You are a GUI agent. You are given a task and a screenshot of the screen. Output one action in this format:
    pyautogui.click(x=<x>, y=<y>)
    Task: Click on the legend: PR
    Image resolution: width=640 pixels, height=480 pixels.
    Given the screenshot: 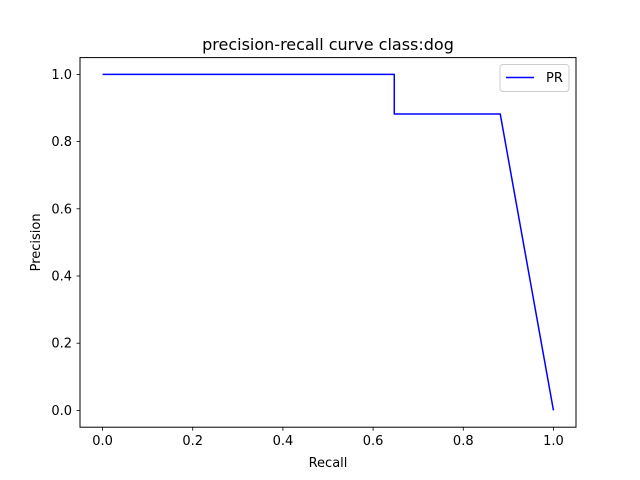 What is the action you would take?
    pyautogui.click(x=534, y=78)
    